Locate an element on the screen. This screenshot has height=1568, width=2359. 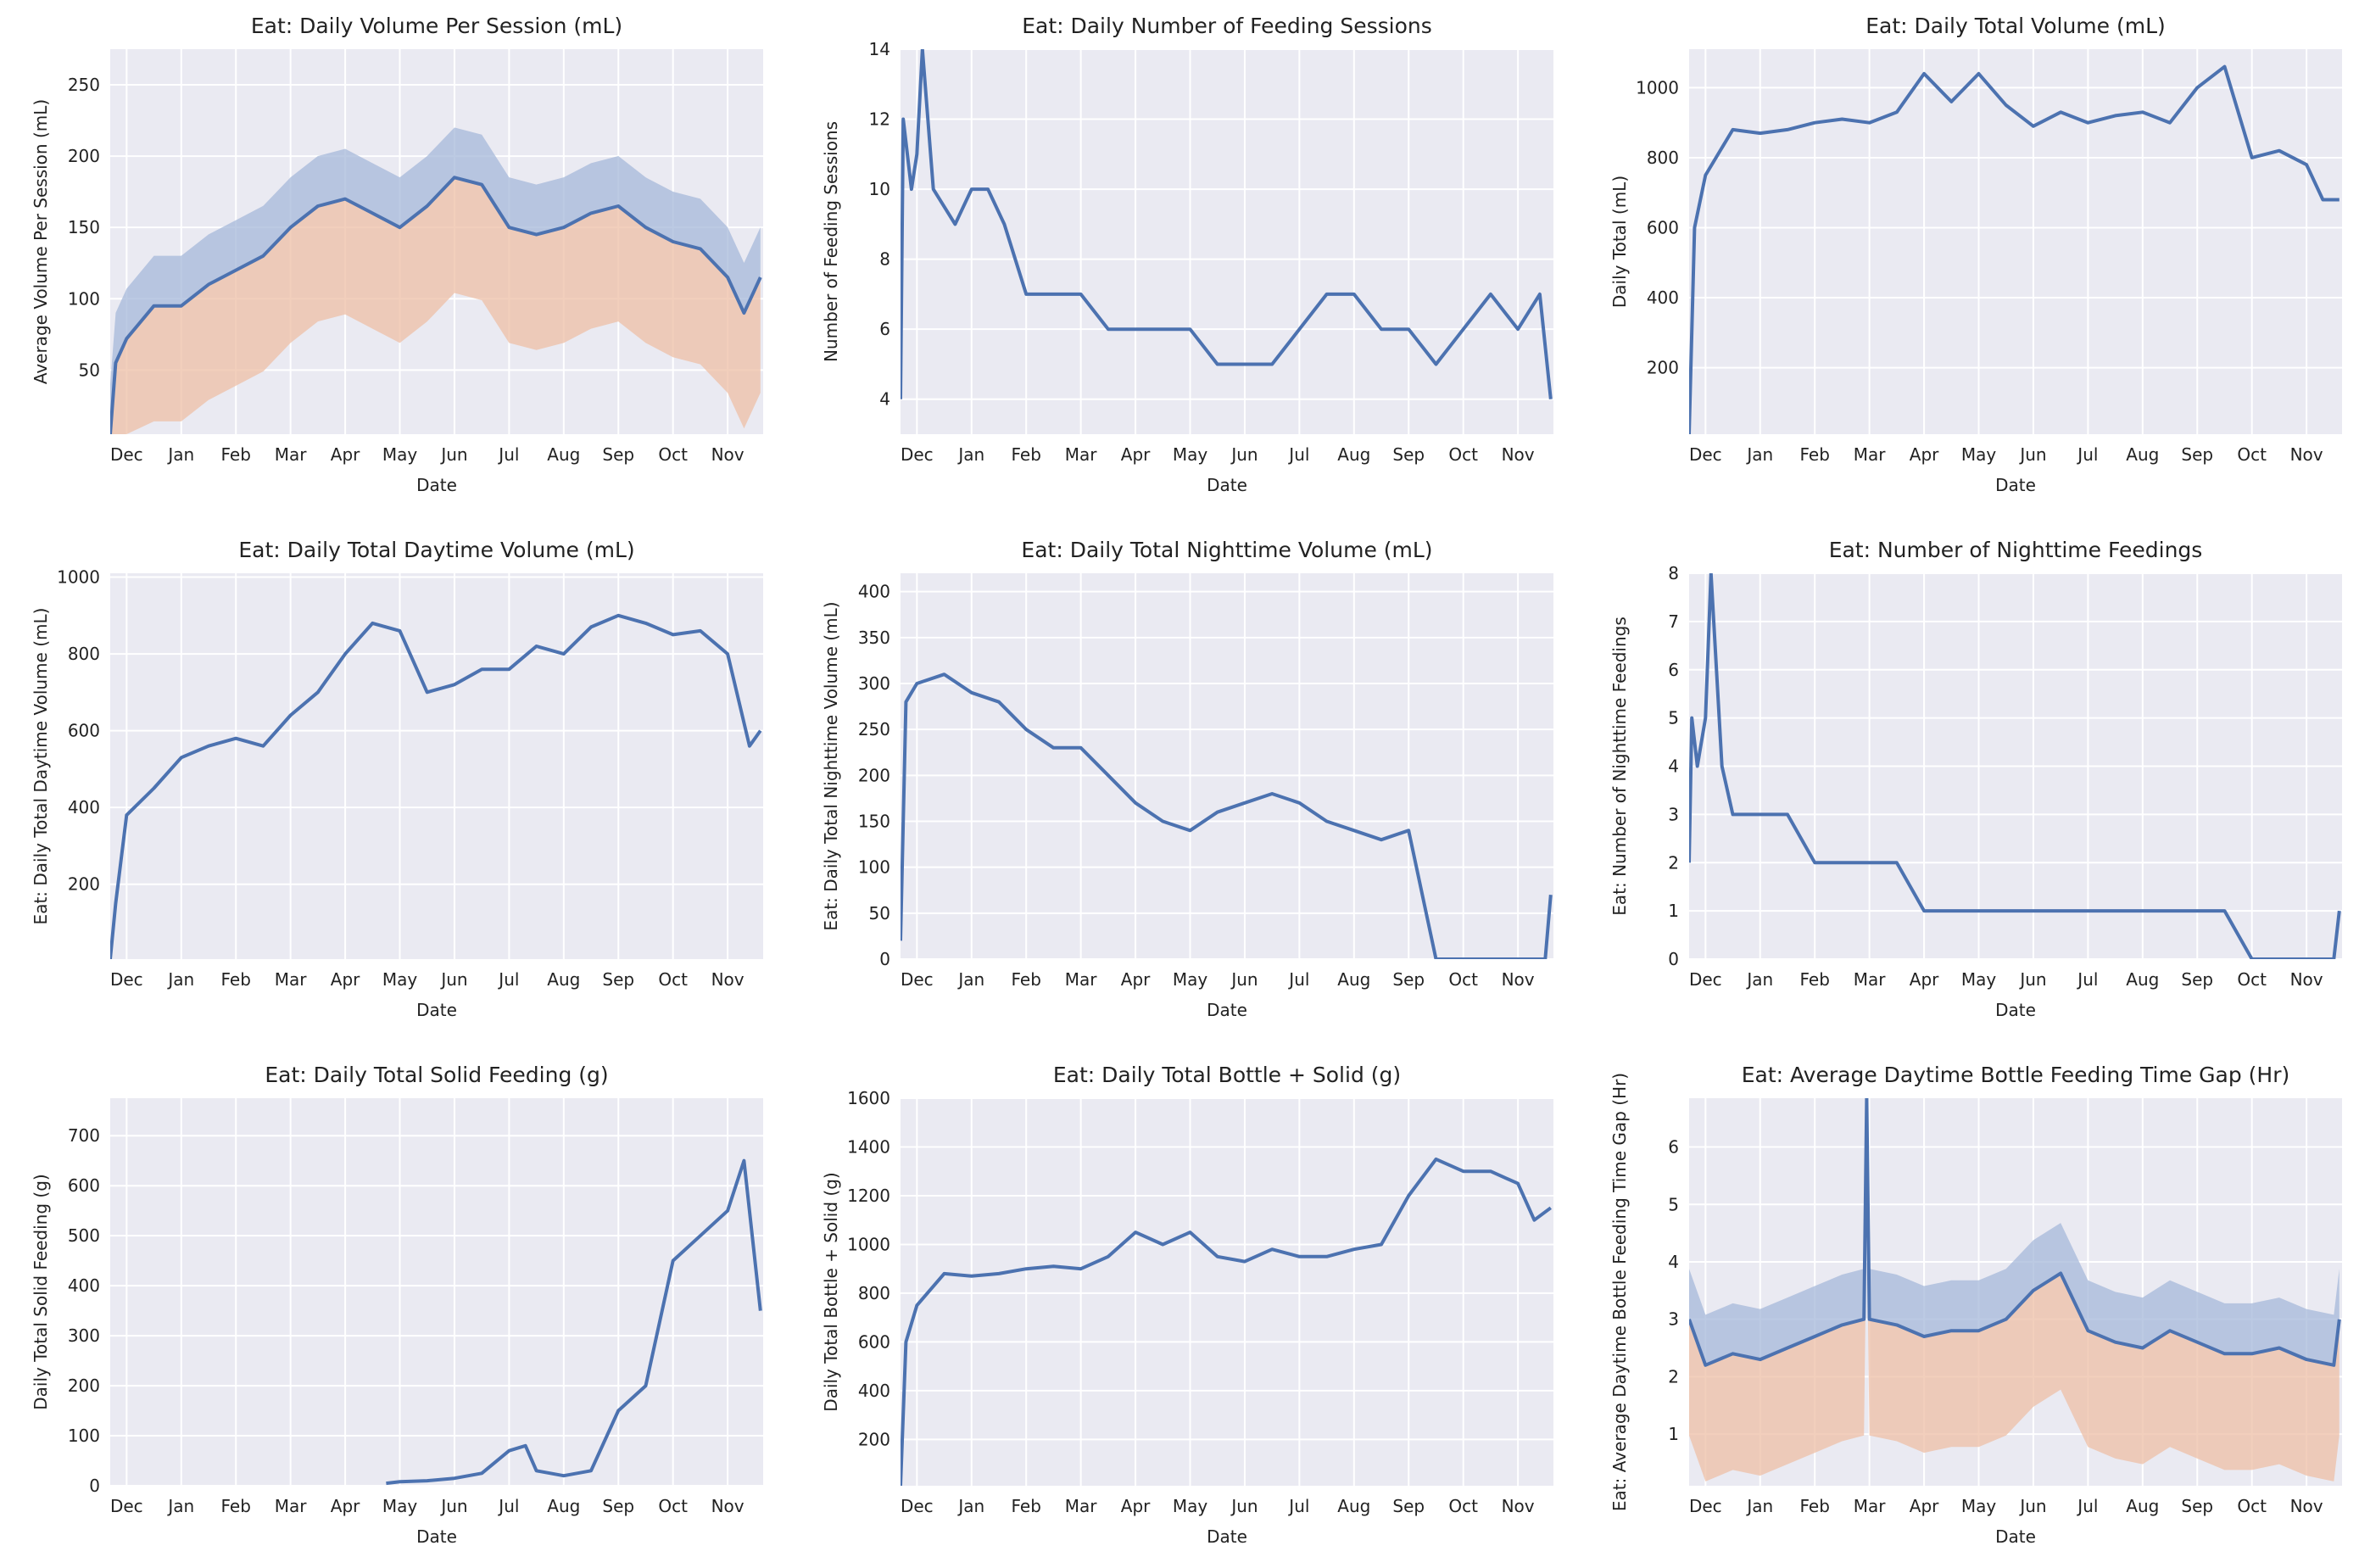
y-tick-label: 2 is located at coordinates (1673, 863).